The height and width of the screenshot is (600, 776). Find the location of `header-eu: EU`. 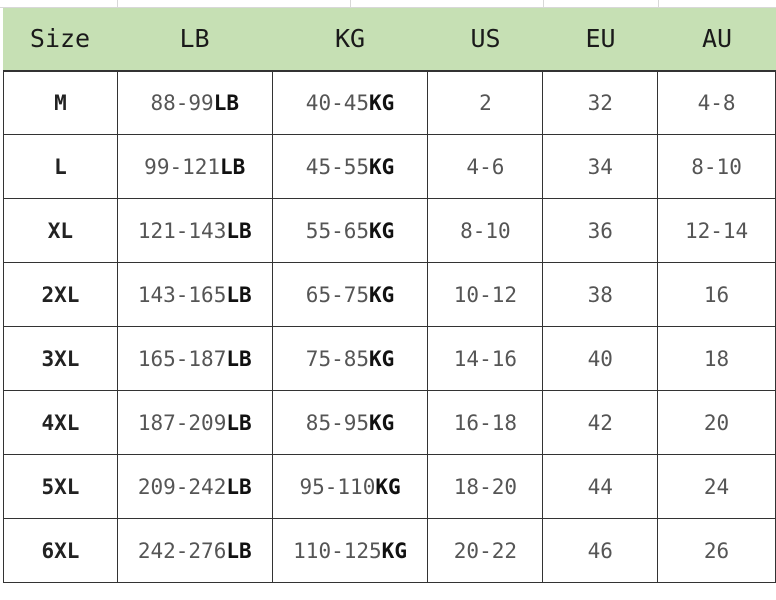

header-eu: EU is located at coordinates (600, 38).